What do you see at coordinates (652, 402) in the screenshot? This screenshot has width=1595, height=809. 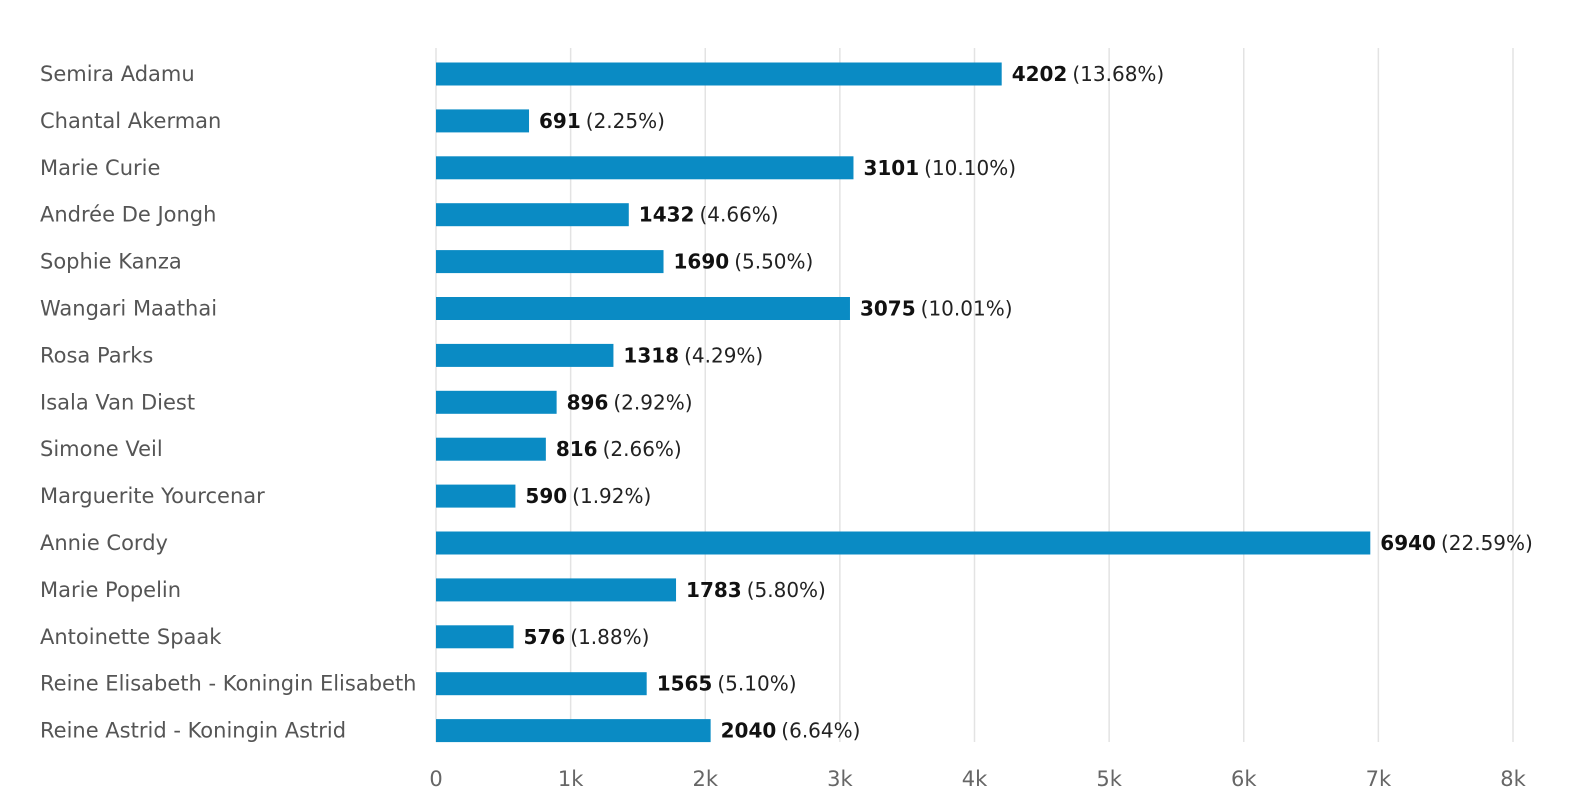 I see `percent-label: (2.92%)` at bounding box center [652, 402].